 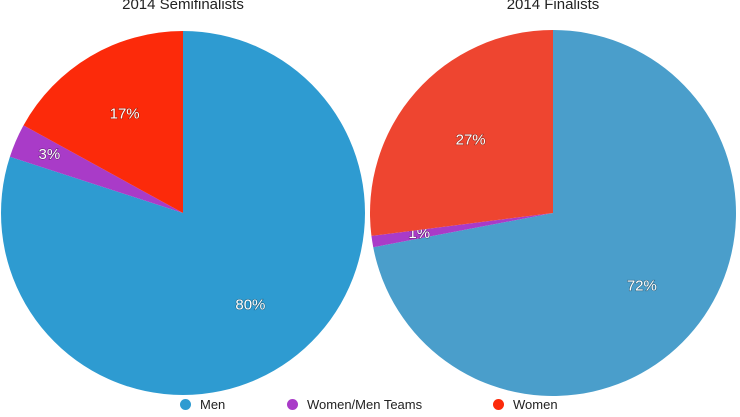 What do you see at coordinates (103, 122) in the screenshot?
I see `semifinalists-slice-women` at bounding box center [103, 122].